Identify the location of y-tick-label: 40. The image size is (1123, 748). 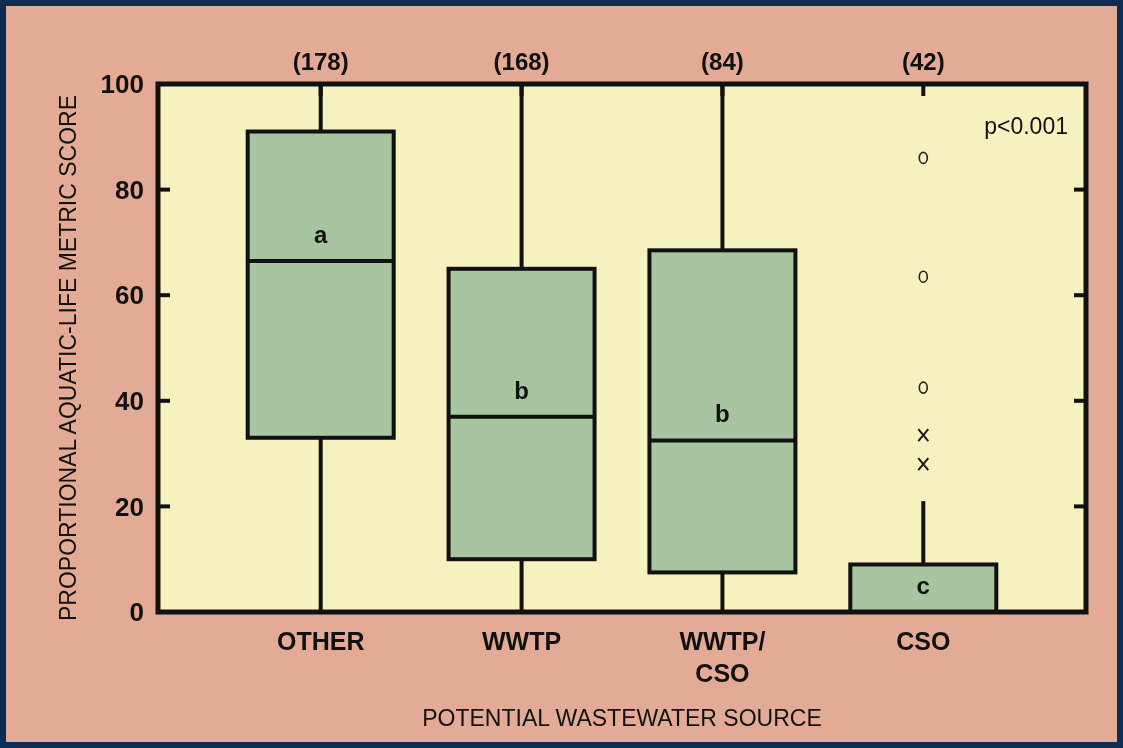
(129, 400).